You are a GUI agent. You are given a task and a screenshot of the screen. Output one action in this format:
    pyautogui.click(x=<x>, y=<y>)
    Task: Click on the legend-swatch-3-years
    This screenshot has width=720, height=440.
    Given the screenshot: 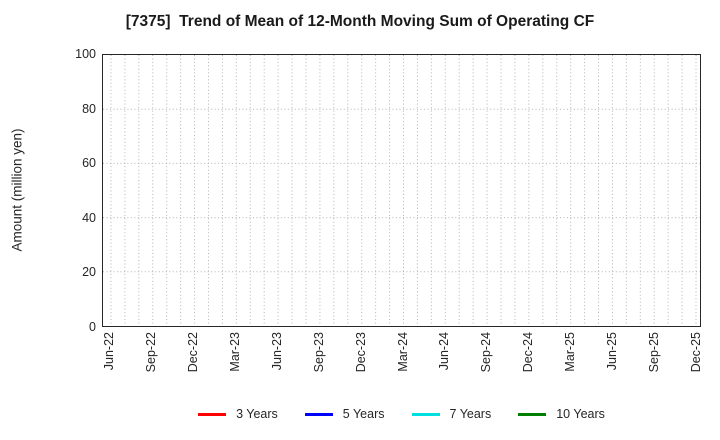 What is the action you would take?
    pyautogui.click(x=212, y=414)
    